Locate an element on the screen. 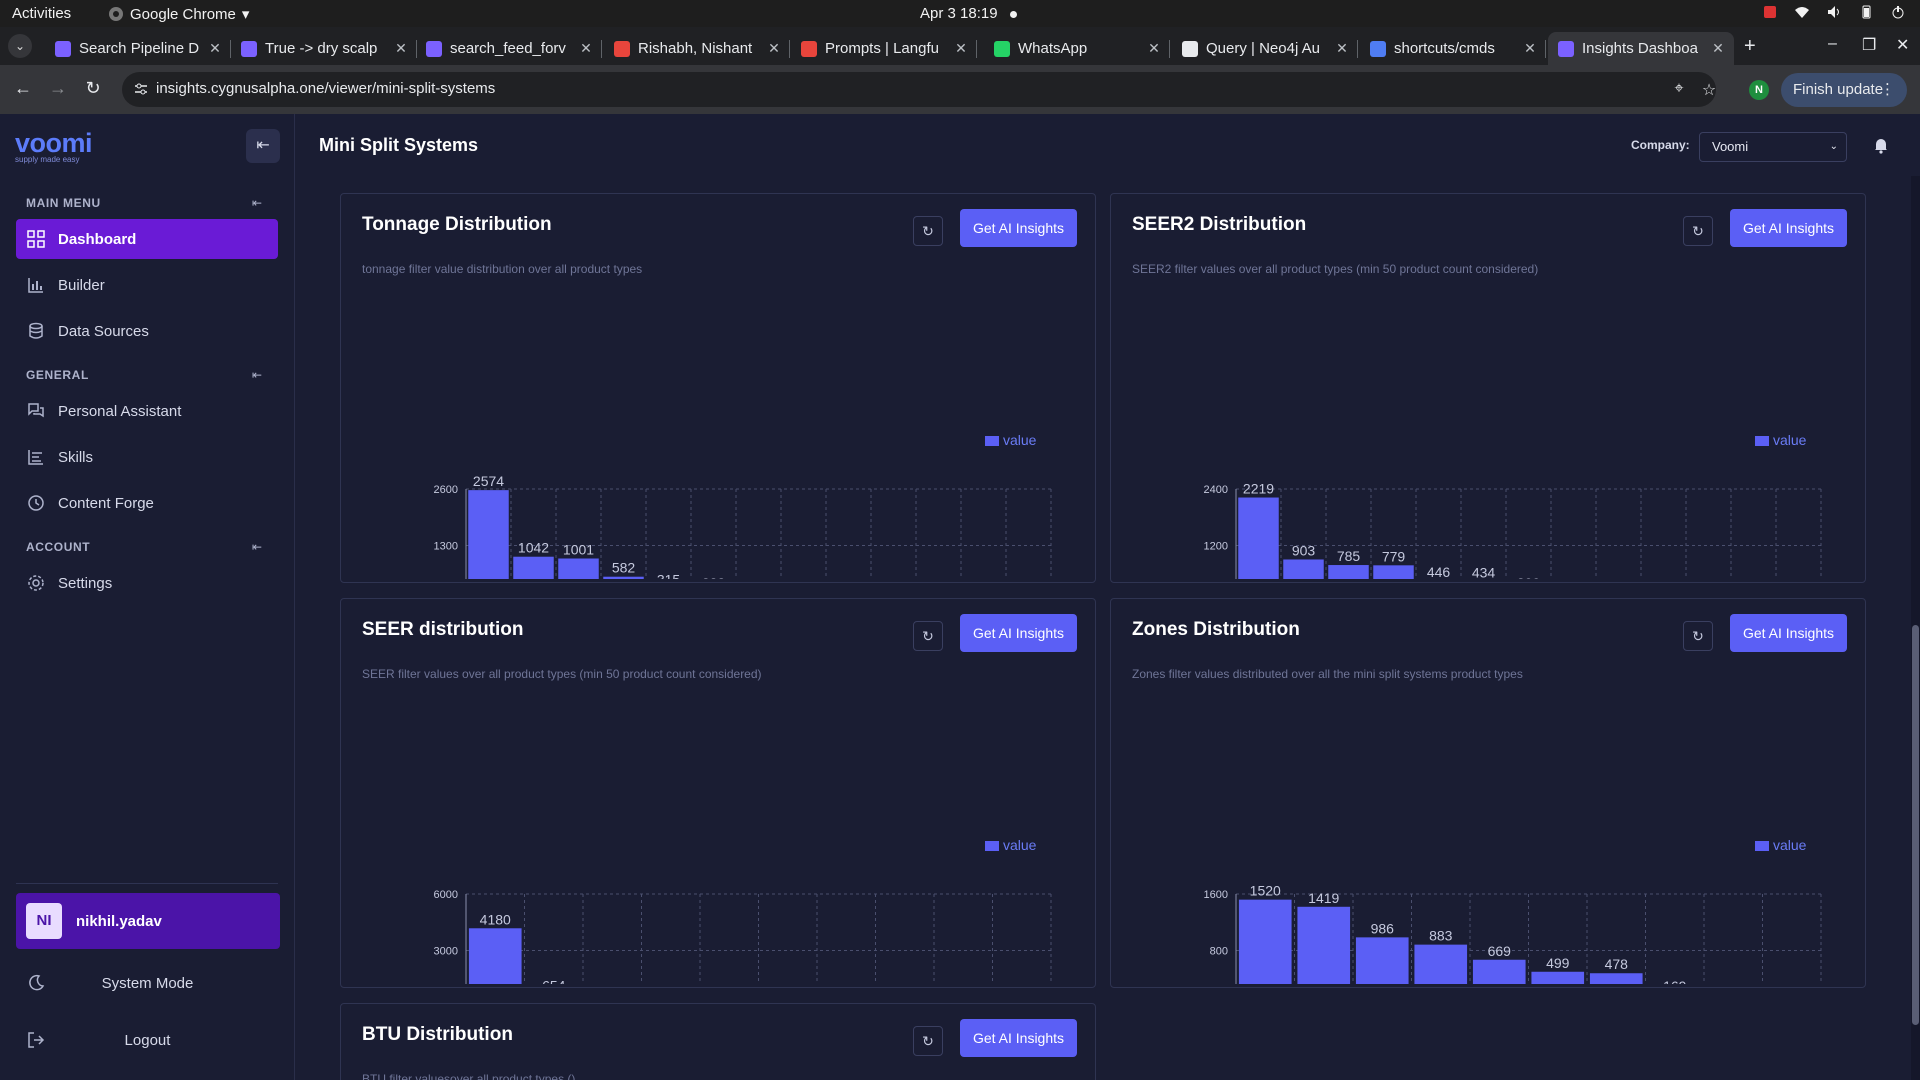  dashboard-grid-icon is located at coordinates (36, 239).